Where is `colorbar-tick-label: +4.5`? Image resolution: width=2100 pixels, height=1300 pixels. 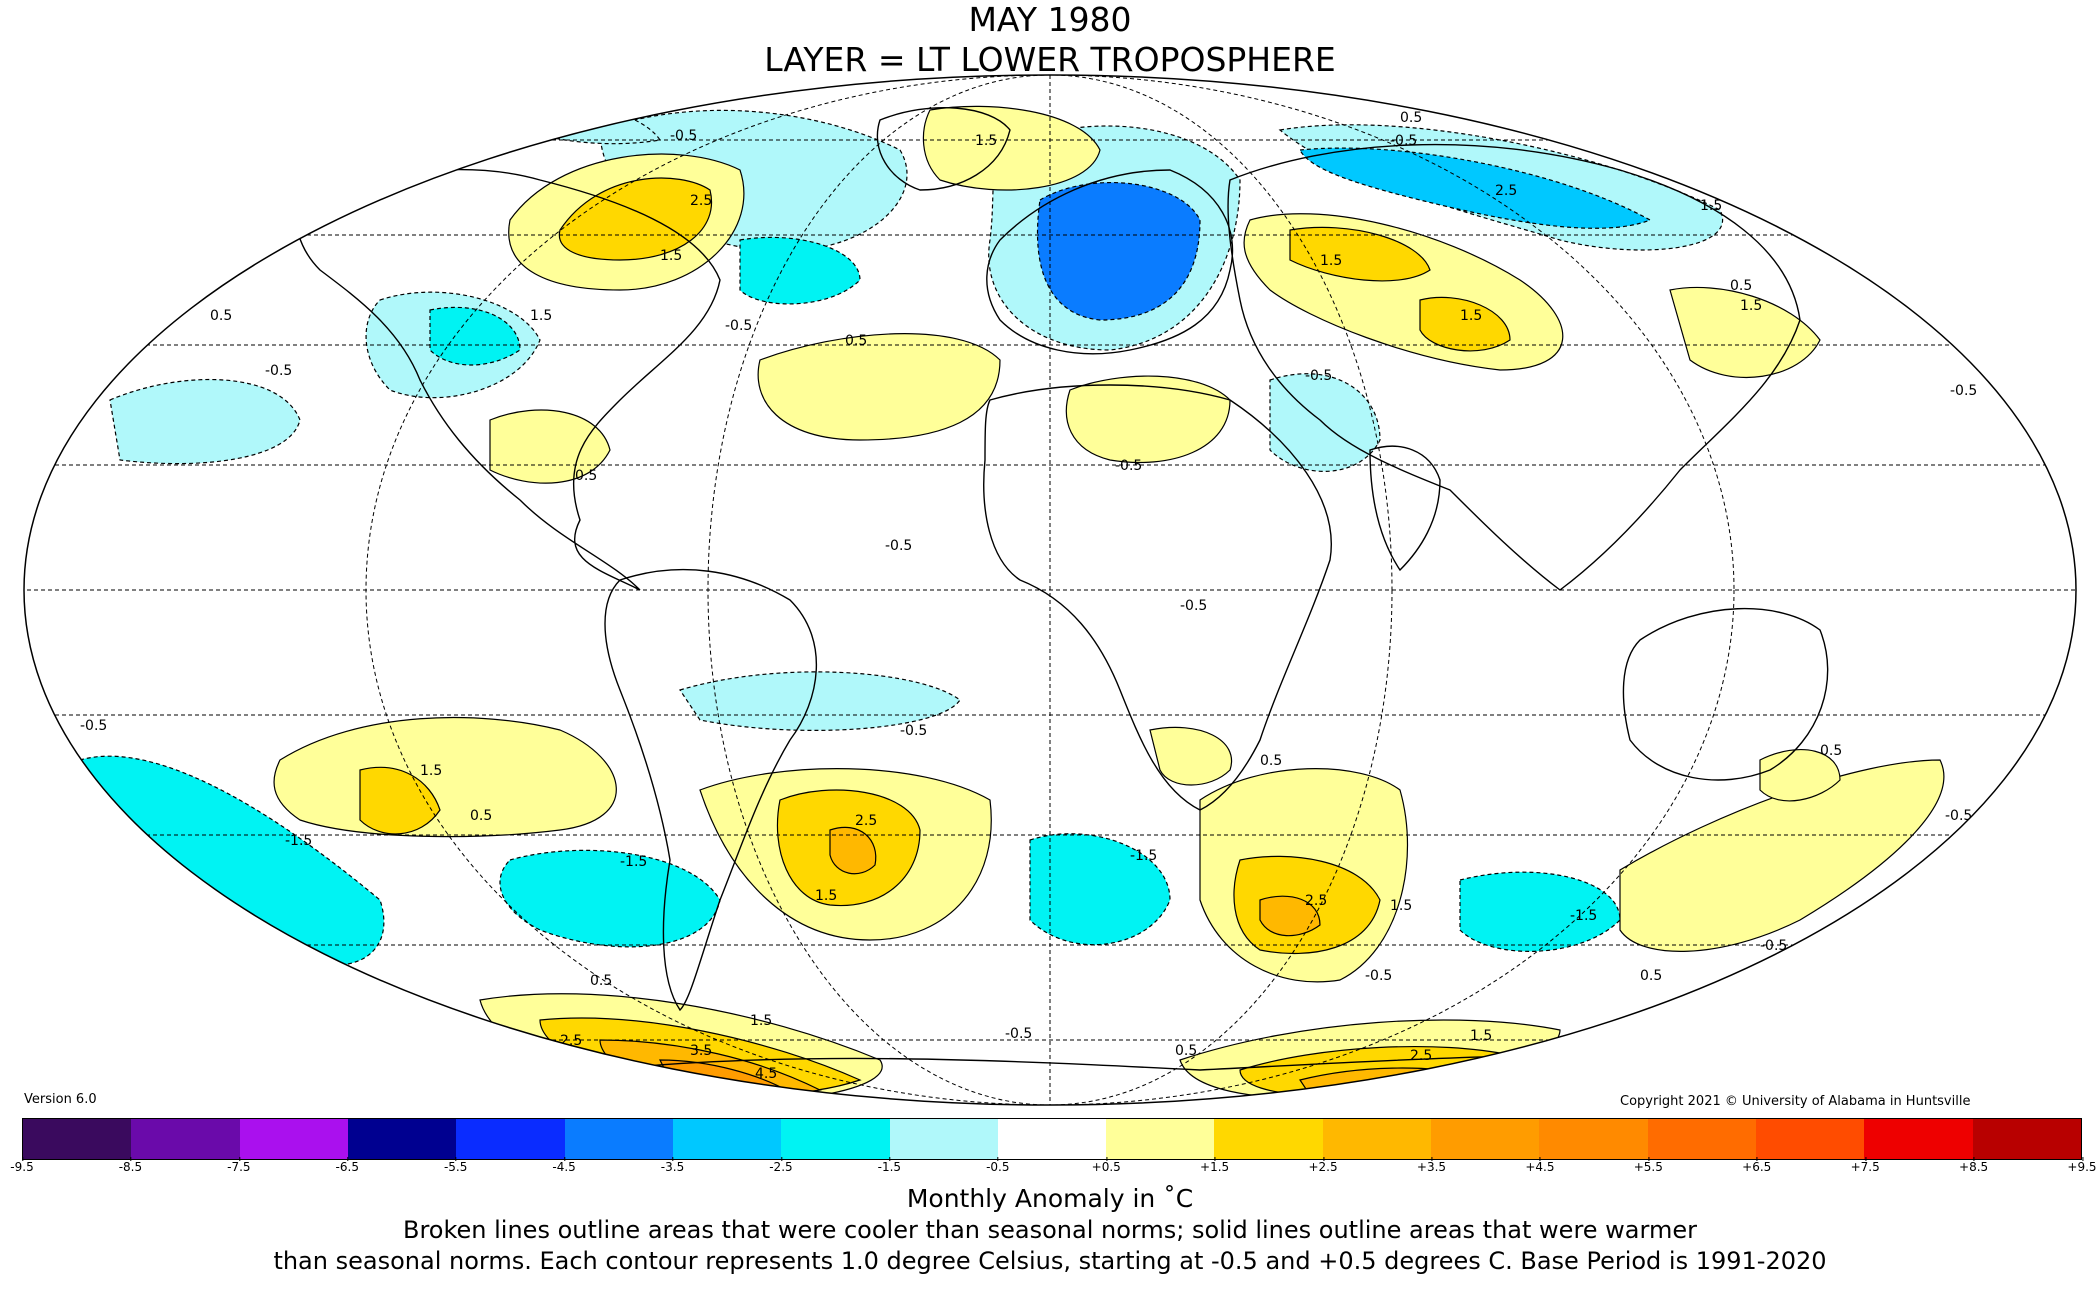 colorbar-tick-label: +4.5 is located at coordinates (1540, 1165).